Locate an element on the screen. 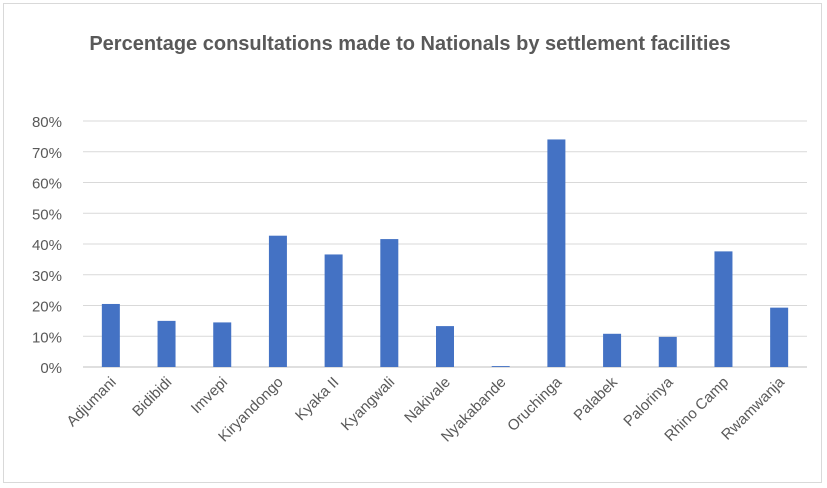 Image resolution: width=827 pixels, height=488 pixels. x-tick-label: Nakivale is located at coordinates (427, 400).